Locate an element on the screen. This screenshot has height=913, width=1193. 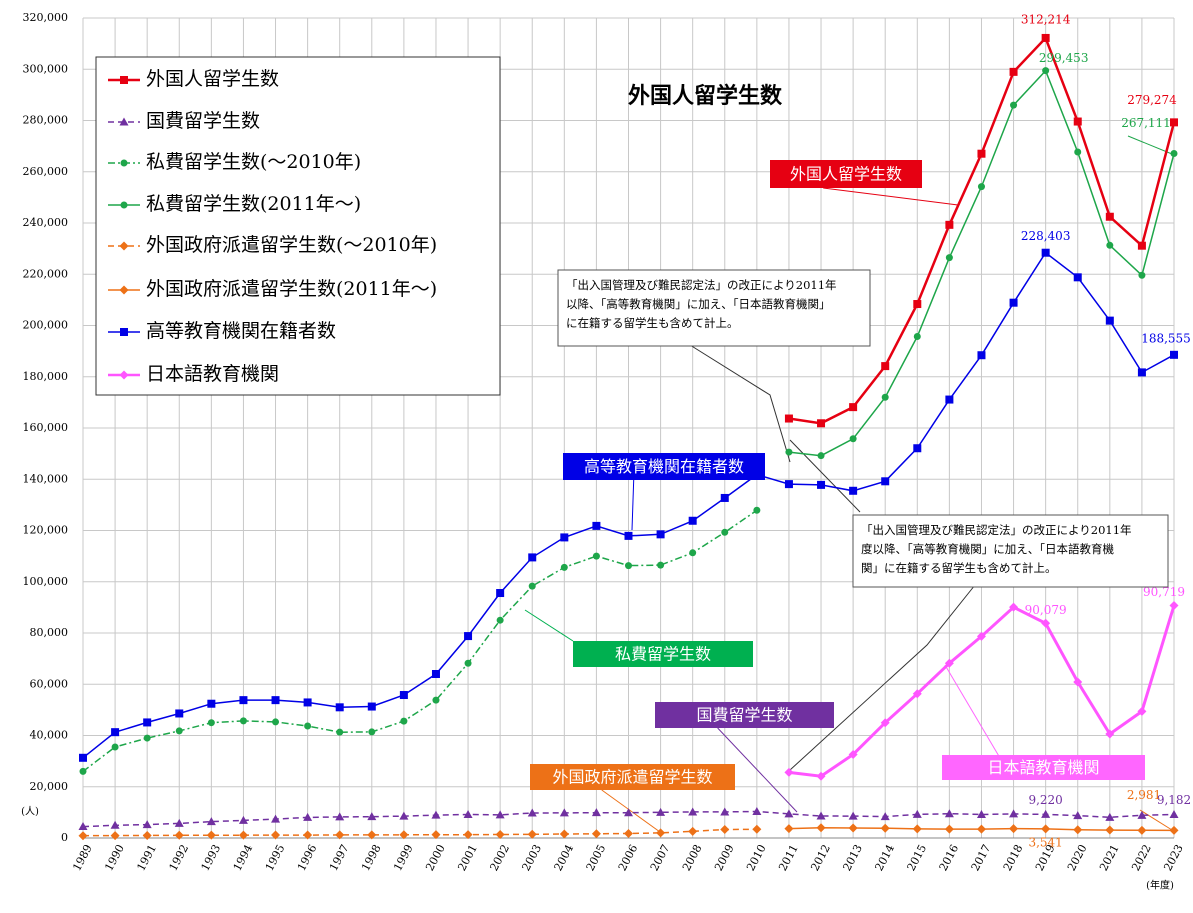
y-tick-label: 0 is located at coordinates (64, 837).